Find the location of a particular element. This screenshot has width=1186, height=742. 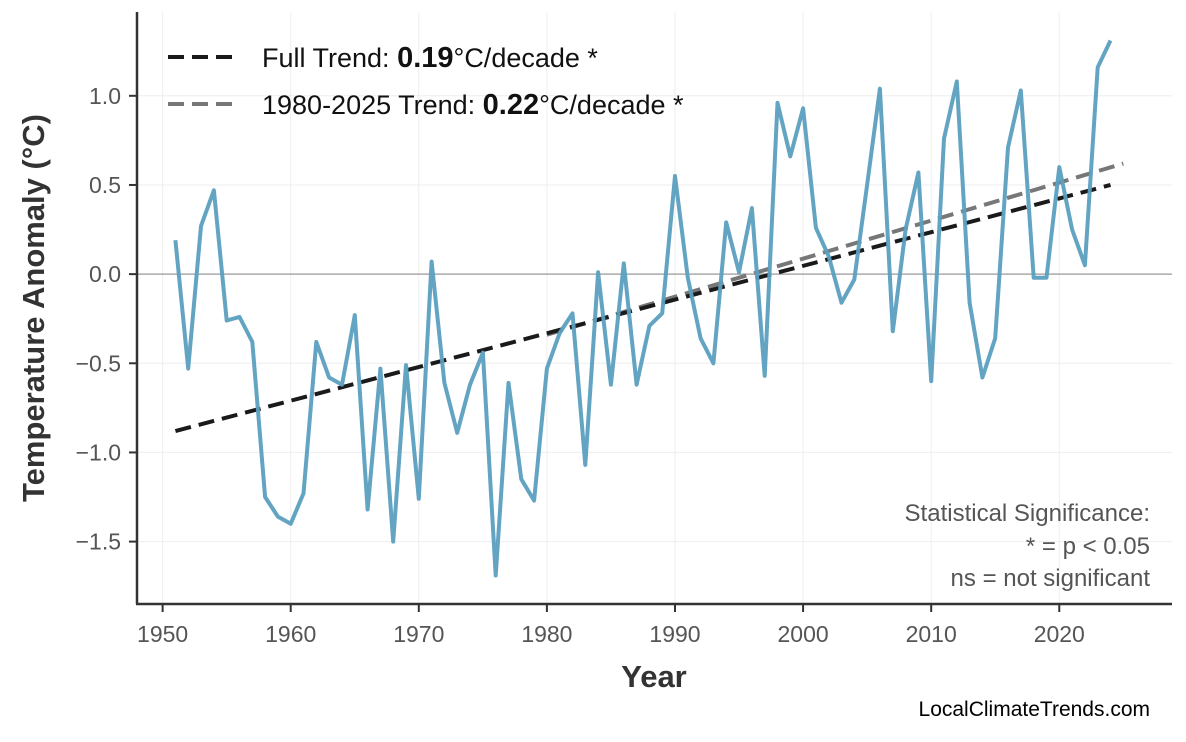

x-tick-label: 2010 is located at coordinates (931, 634).